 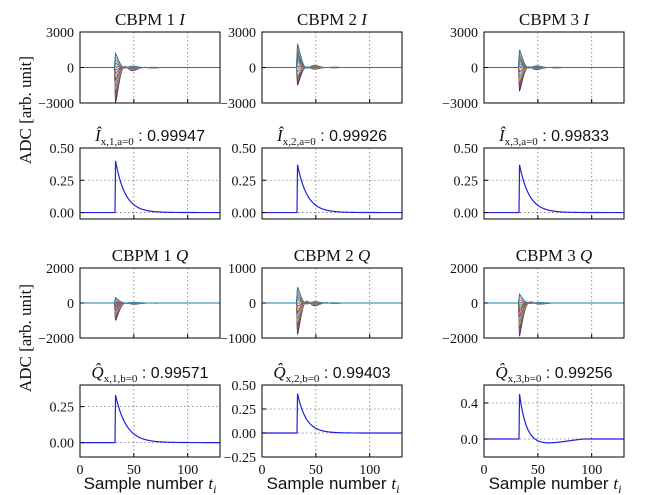 What do you see at coordinates (238, 339) in the screenshot?
I see `y-tick-label: −1000` at bounding box center [238, 339].